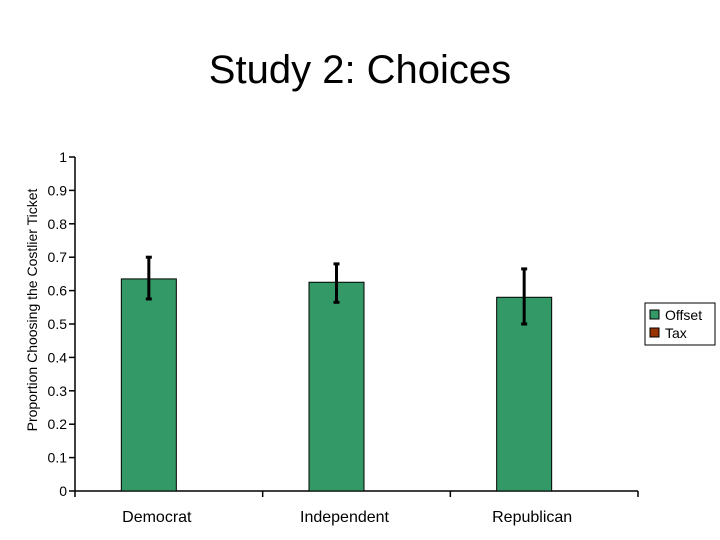 The height and width of the screenshot is (540, 720). What do you see at coordinates (58, 190) in the screenshot?
I see `y-tick-label: 0.9` at bounding box center [58, 190].